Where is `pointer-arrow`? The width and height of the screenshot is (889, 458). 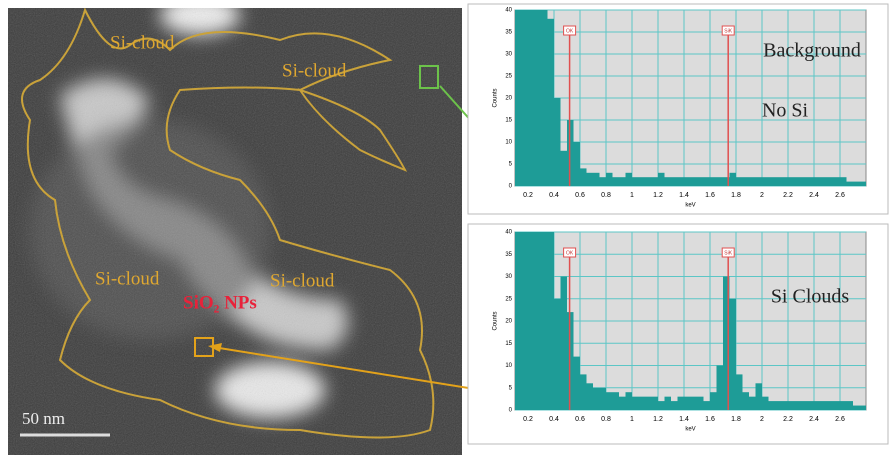 pointer-arrow is located at coordinates (362, 371).